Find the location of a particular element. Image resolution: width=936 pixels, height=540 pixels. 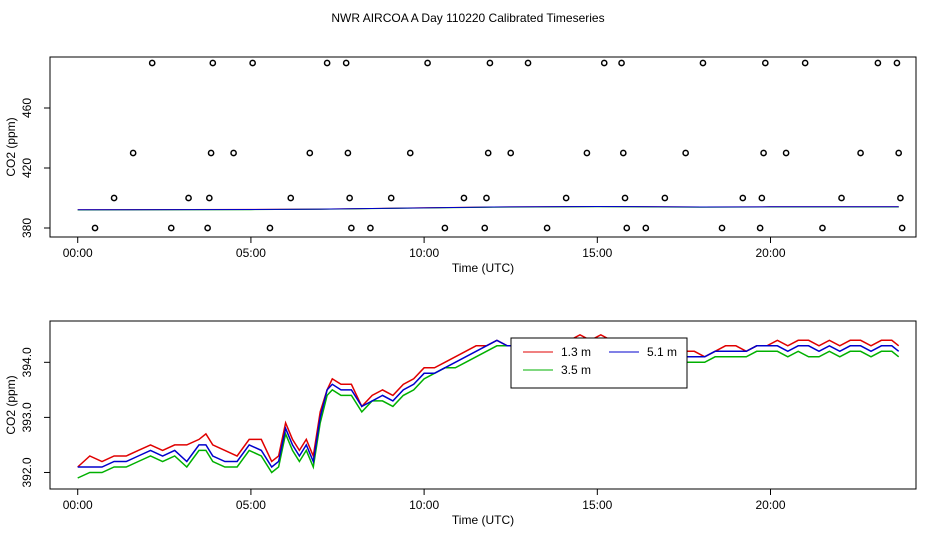

y-tick-label: 380 is located at coordinates (27, 228).